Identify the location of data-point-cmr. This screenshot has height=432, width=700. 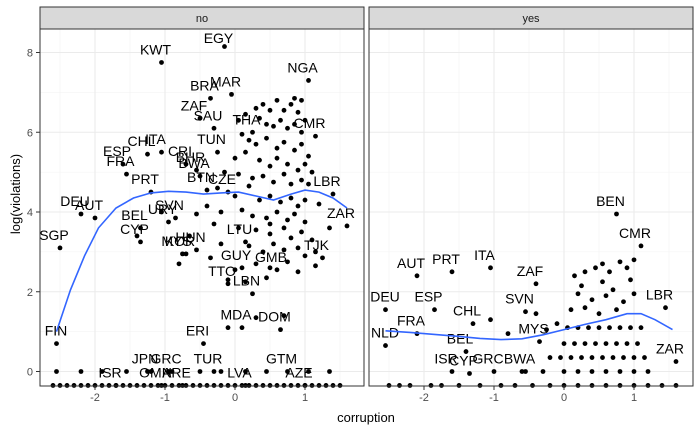
(641, 246).